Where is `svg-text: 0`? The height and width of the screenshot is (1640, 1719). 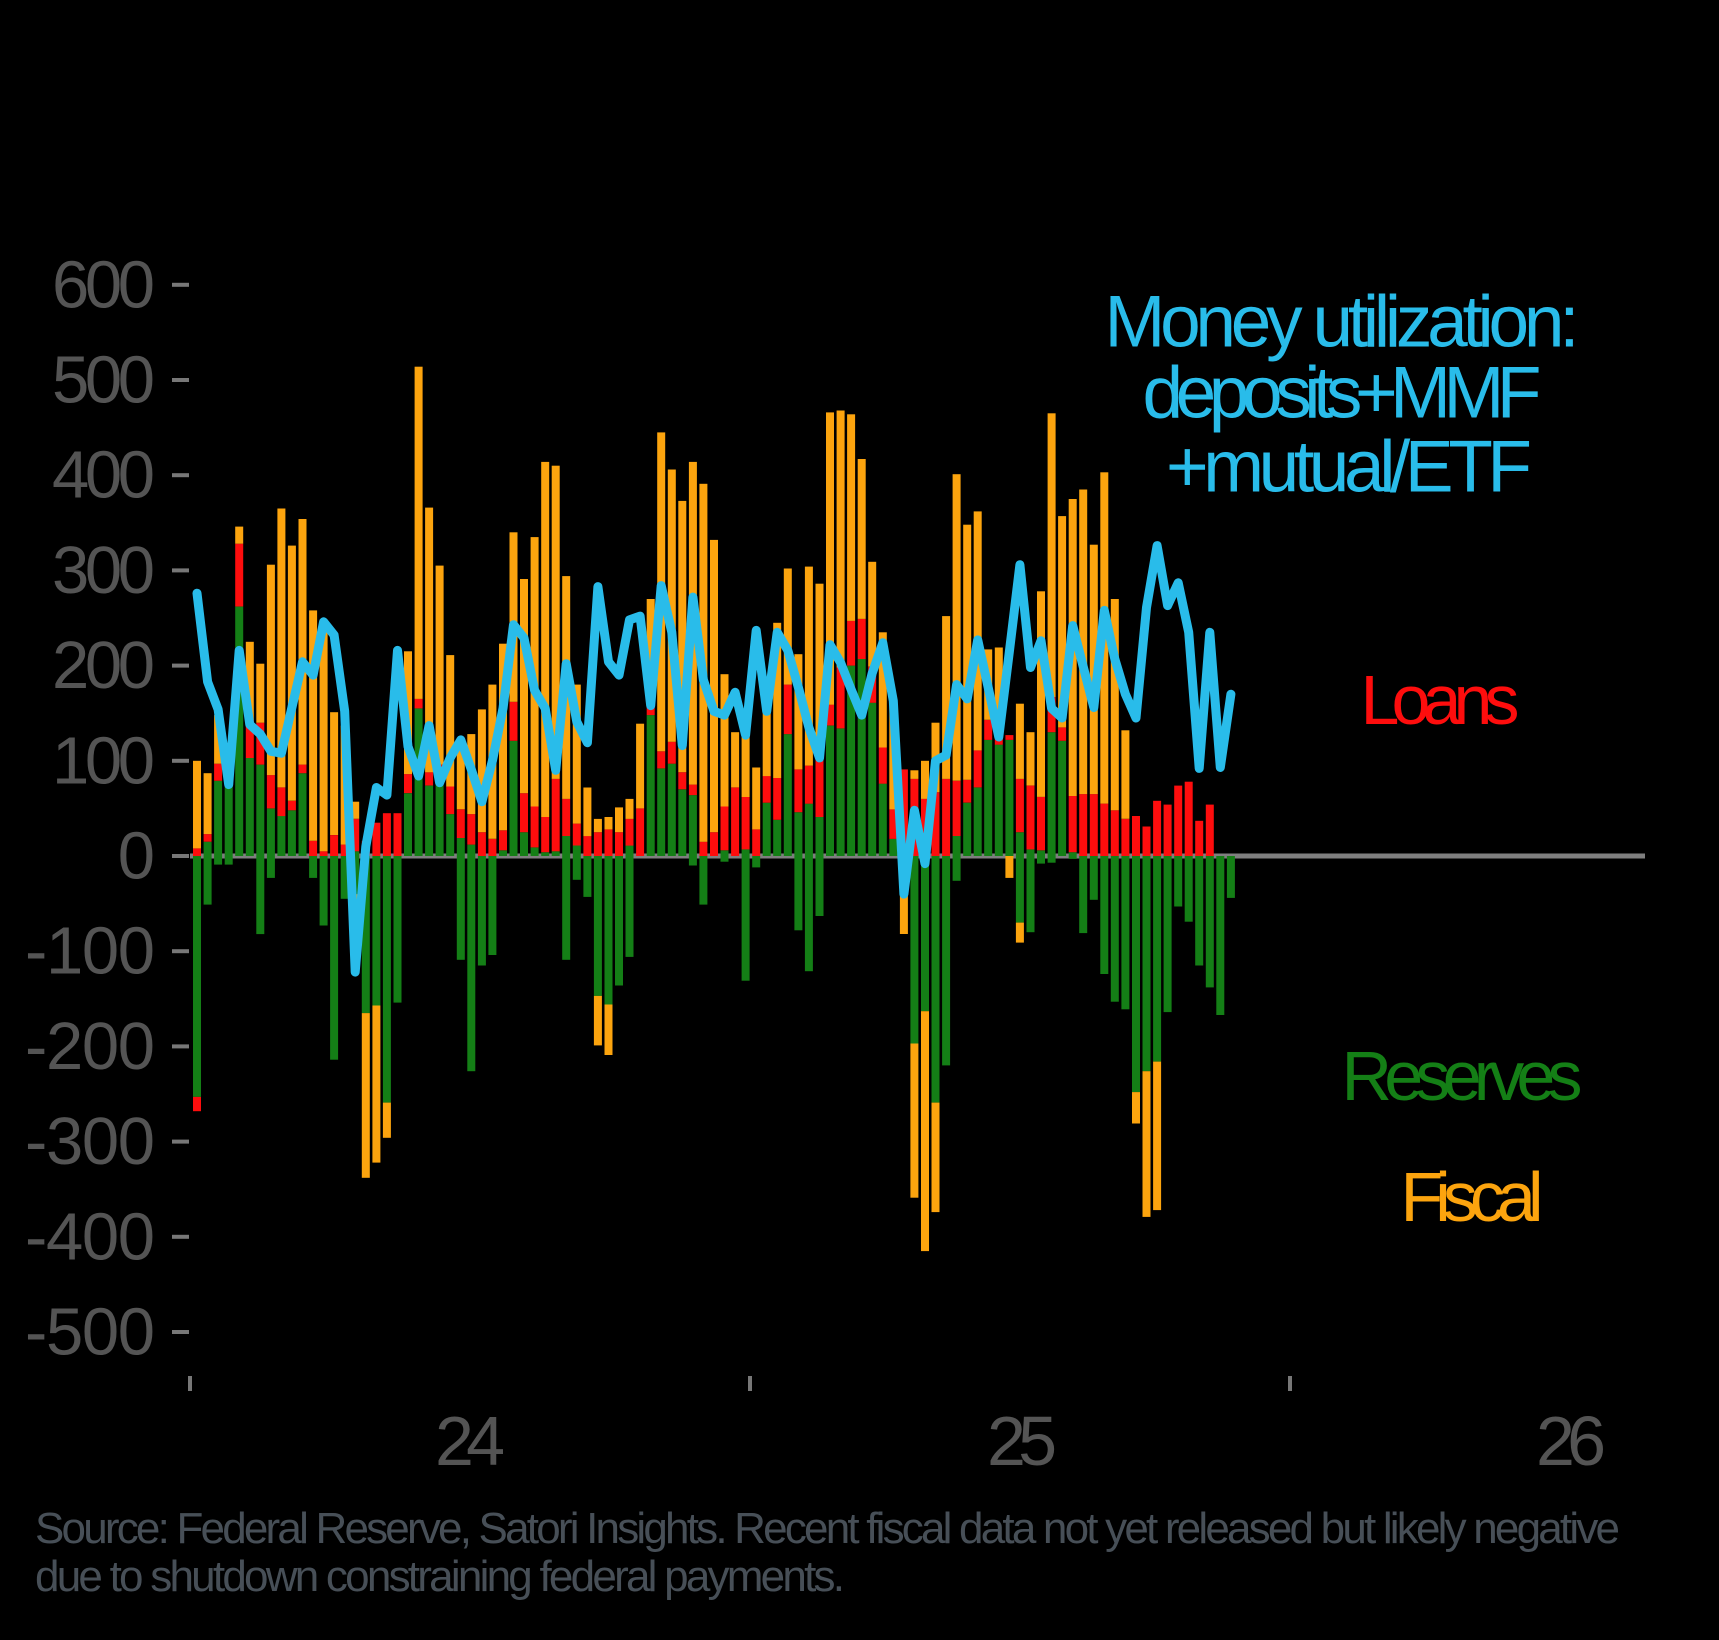
svg-text: 0 is located at coordinates (136, 856).